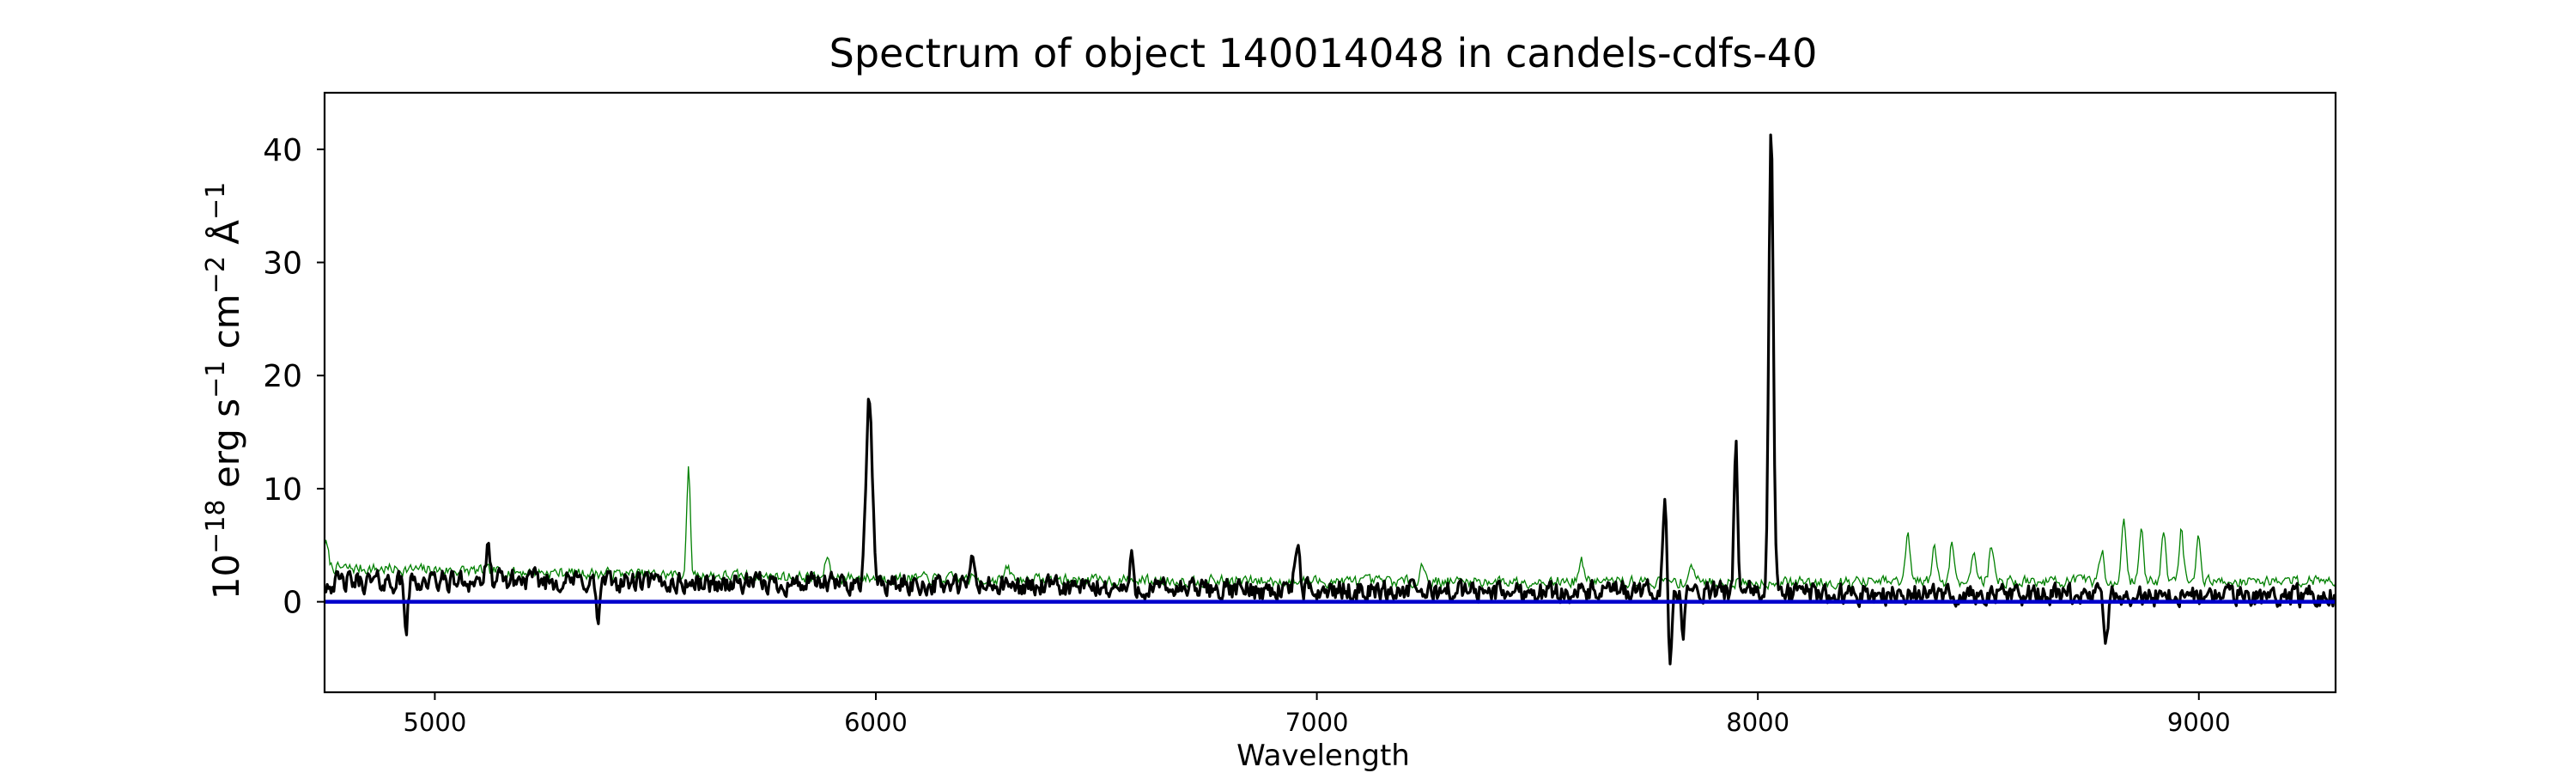 Image resolution: width=2576 pixels, height=773 pixels. Describe the element at coordinates (292, 603) in the screenshot. I see `y-tick-label: 0` at that location.